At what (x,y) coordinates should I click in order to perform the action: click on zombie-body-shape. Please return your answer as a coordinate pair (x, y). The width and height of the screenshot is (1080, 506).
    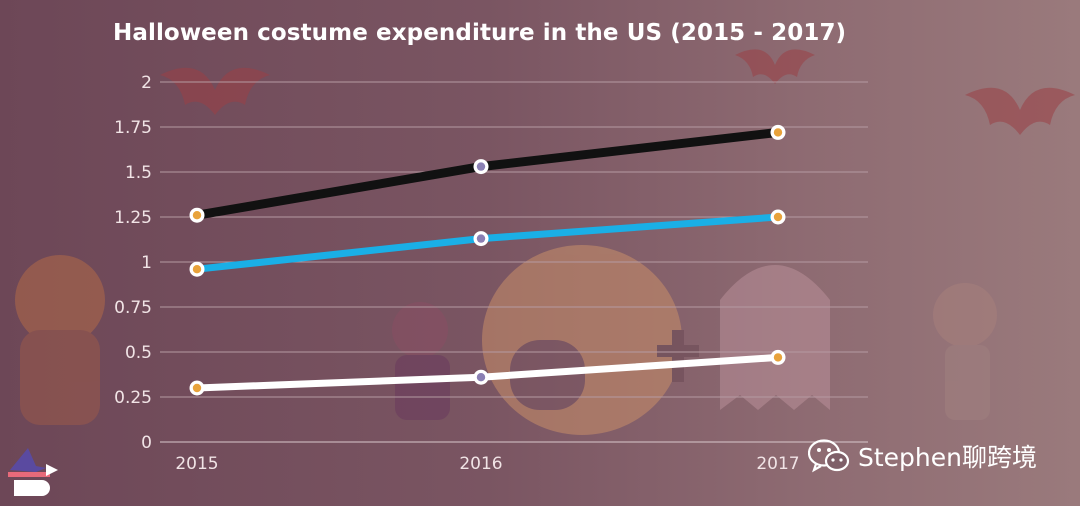
    Looking at the image, I should click on (967, 382).